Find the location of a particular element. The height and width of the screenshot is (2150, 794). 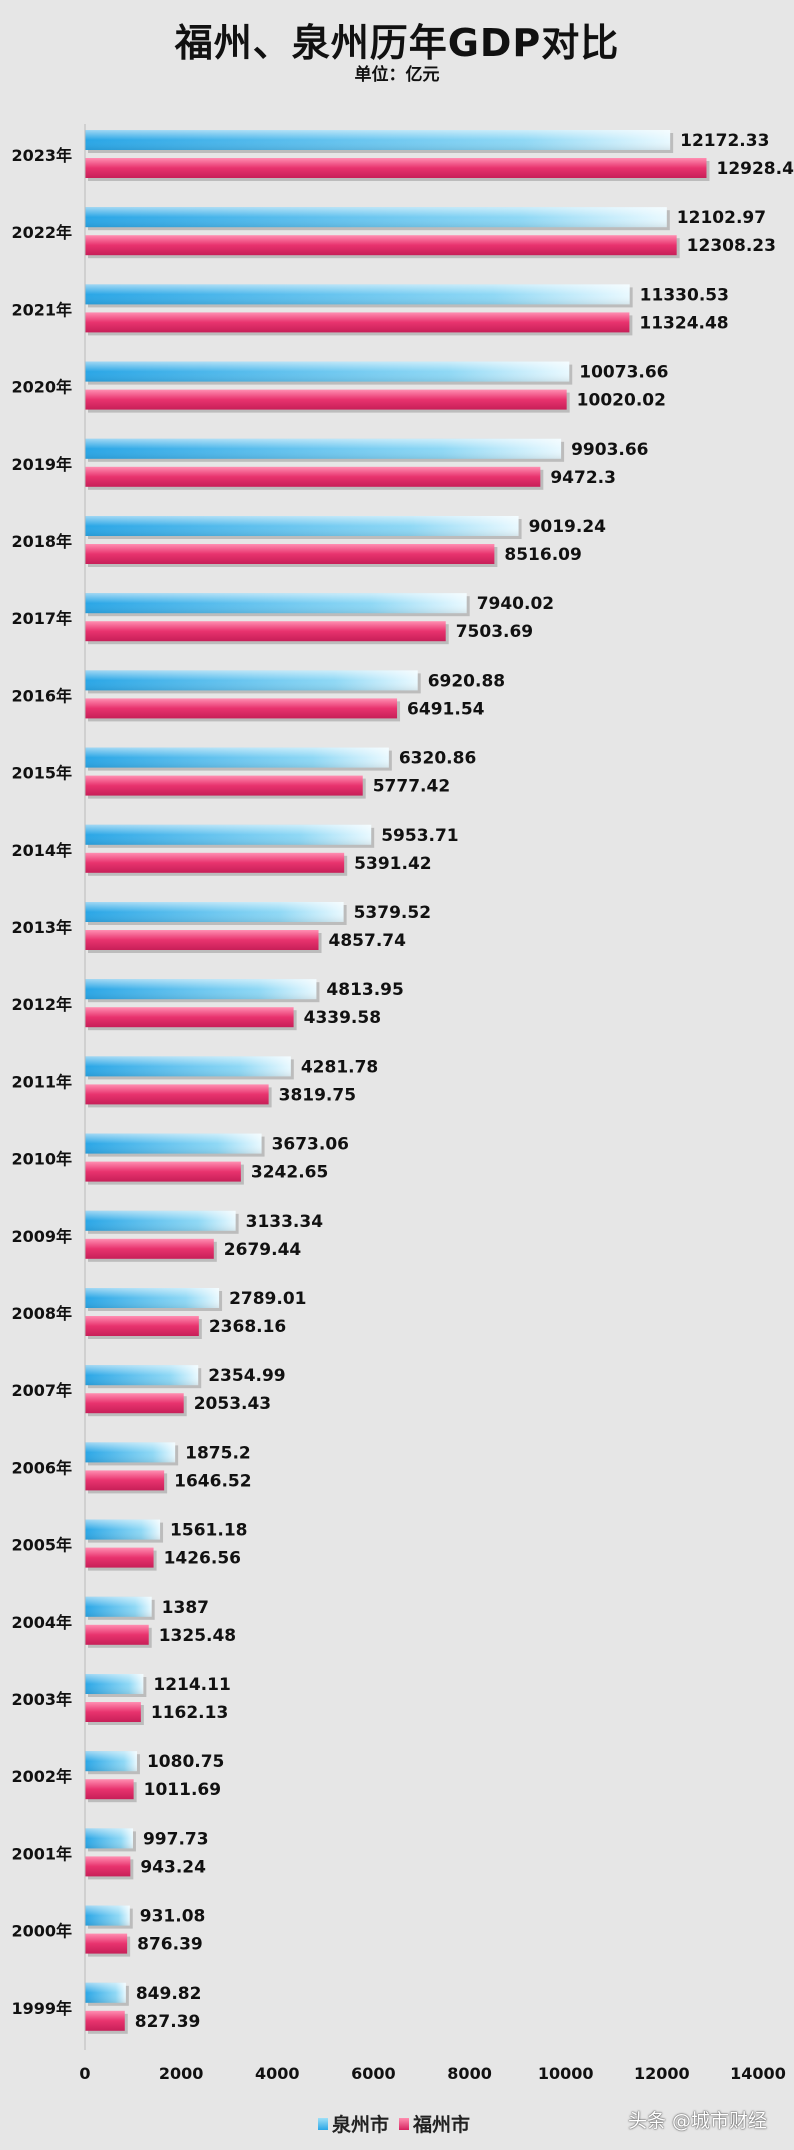

watermark: 头条 @城市财经 is located at coordinates (698, 2121).